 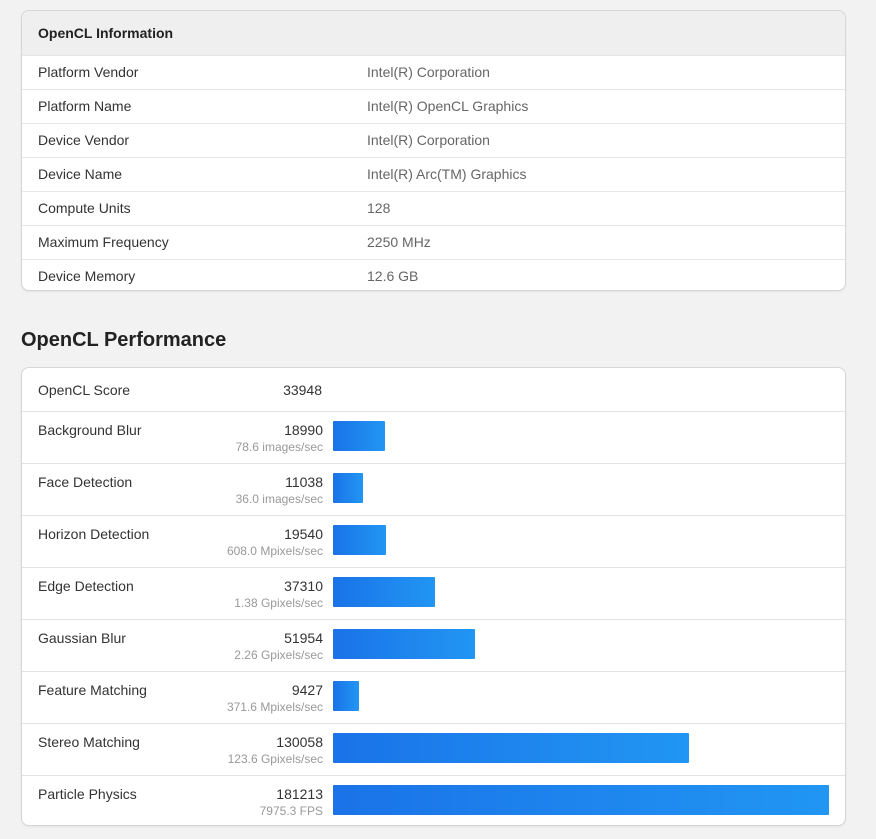 I want to click on info-label: Compute Units, so click(x=84, y=208).